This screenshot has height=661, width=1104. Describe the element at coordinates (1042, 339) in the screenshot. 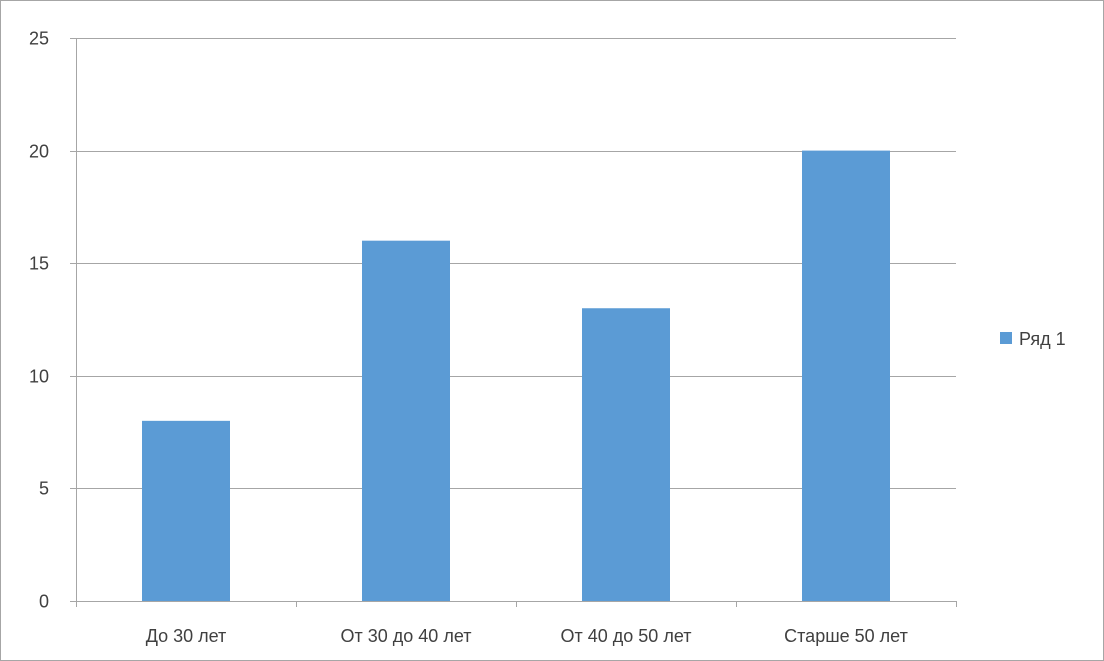

I see `legend-label-series-1: Ряд 1` at that location.